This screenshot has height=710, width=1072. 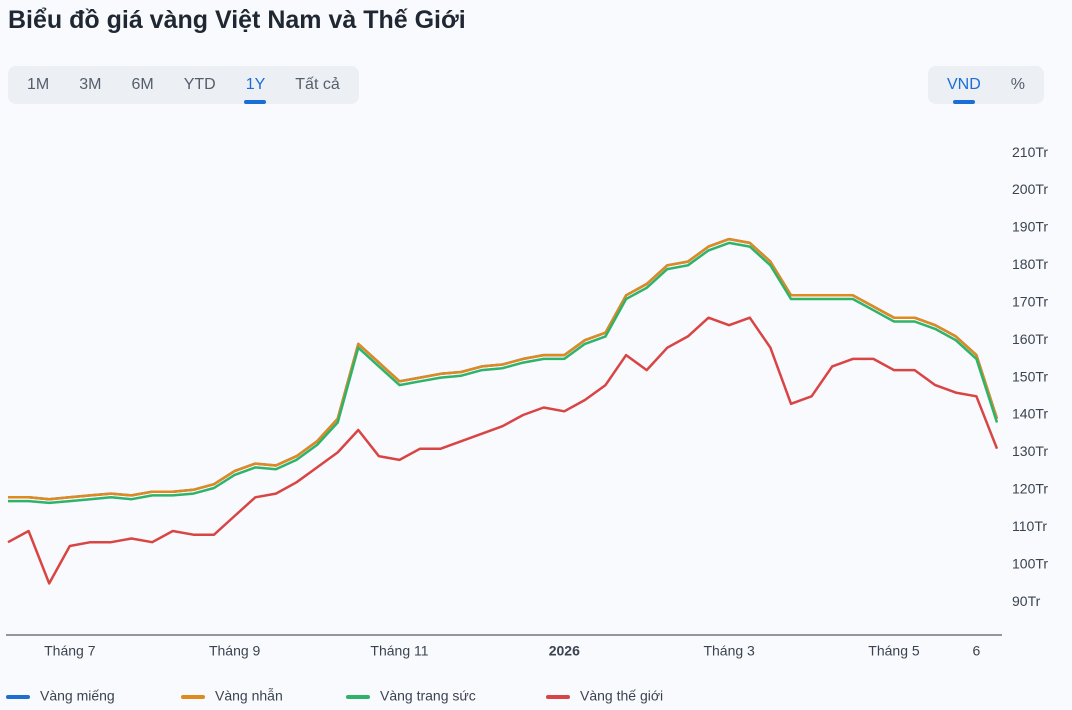 What do you see at coordinates (1030, 152) in the screenshot?
I see `y-tick-label: 210Tr` at bounding box center [1030, 152].